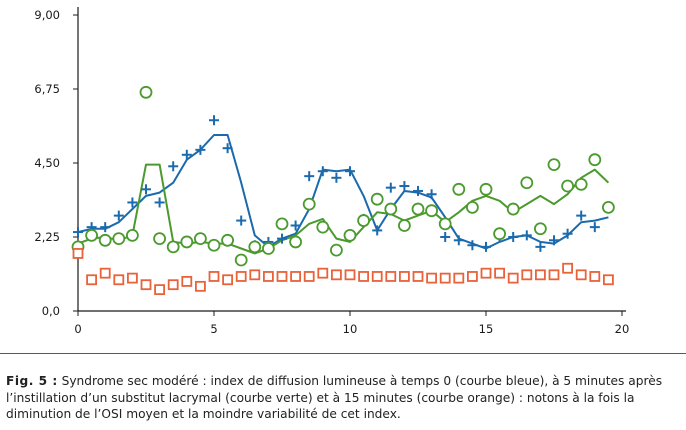 The width and height of the screenshot is (686, 430). I want to click on y-tick-label: 6,75, so click(47, 89).